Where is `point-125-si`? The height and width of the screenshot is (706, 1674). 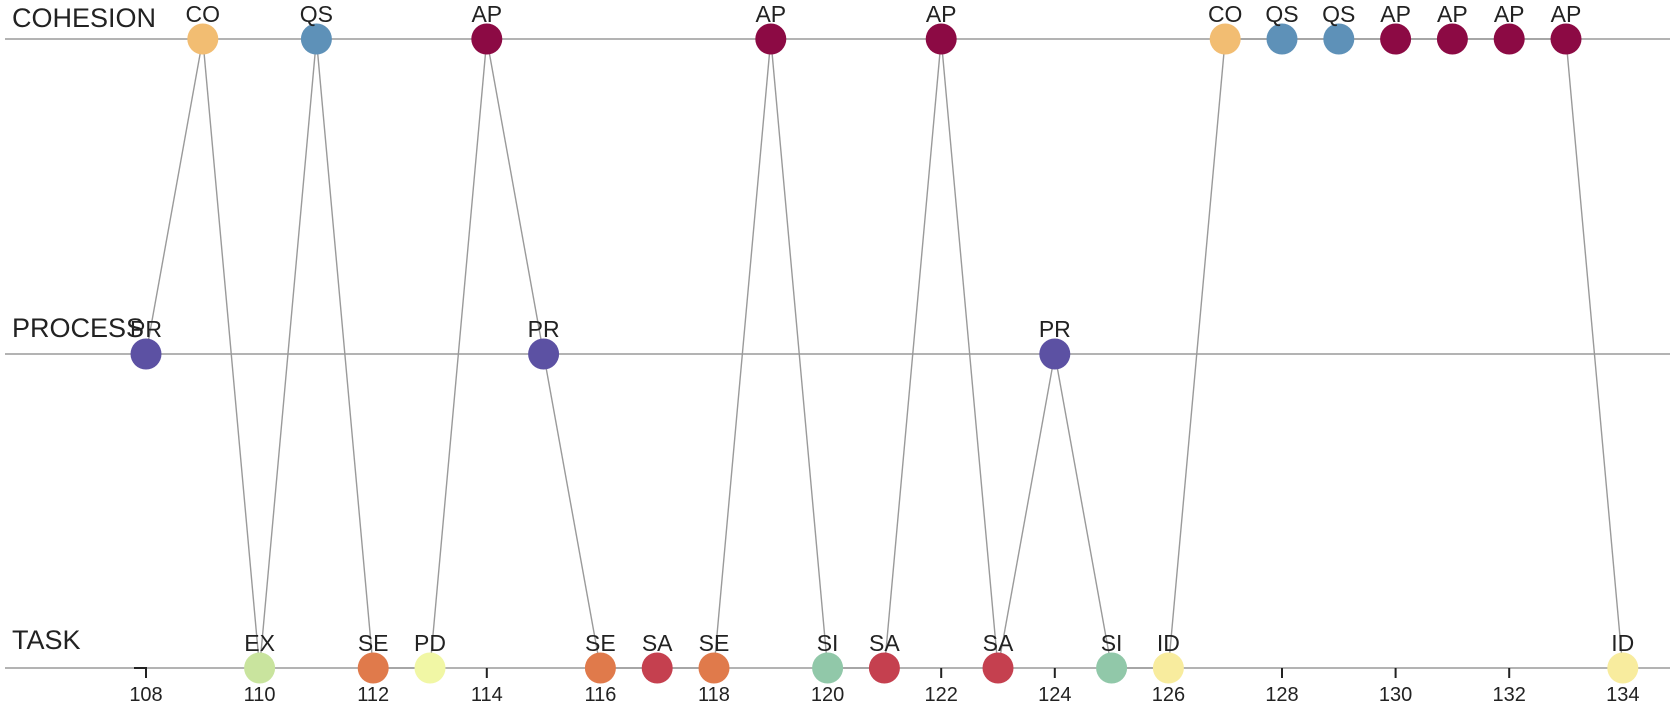
point-125-si is located at coordinates (1112, 668).